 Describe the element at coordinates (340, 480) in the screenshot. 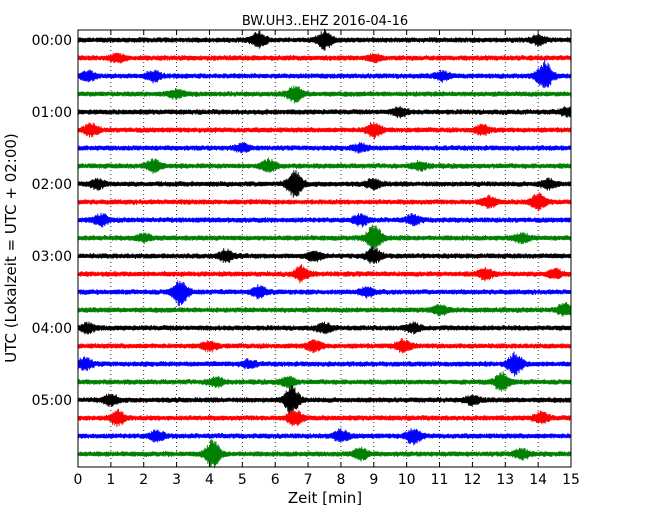

I see `x-tick-label: 8` at that location.